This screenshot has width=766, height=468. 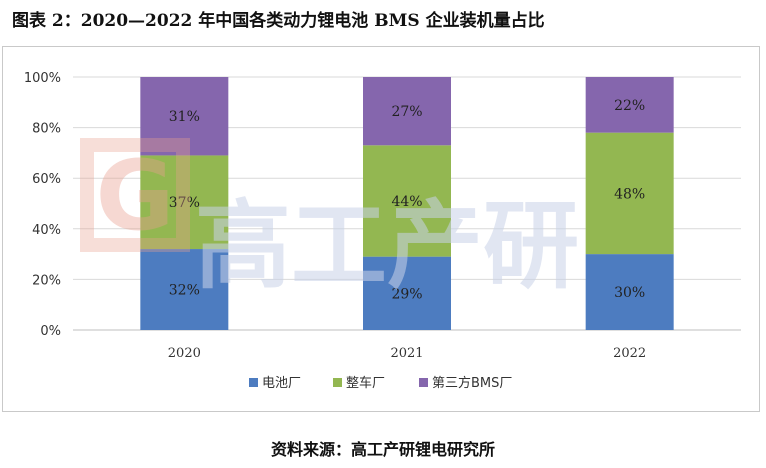 I want to click on y-tick-label: 80%, so click(x=46, y=129).